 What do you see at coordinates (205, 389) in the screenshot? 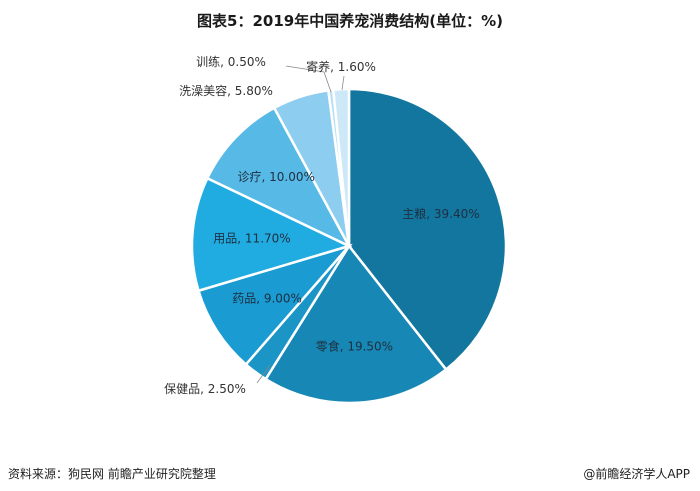
I see `slice-label-3: 保健品, 2.50%` at bounding box center [205, 389].